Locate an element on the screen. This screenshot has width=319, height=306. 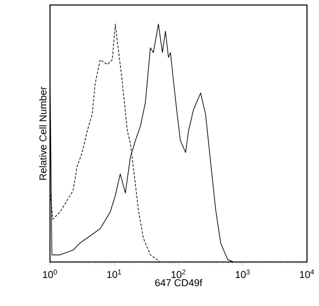
x-axis-title: 647 CD49f is located at coordinates (178, 282).